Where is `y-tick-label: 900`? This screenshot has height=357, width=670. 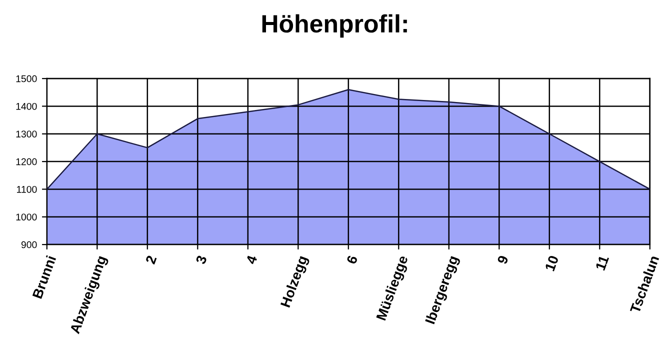
y-tick-label: 900 is located at coordinates (29, 244).